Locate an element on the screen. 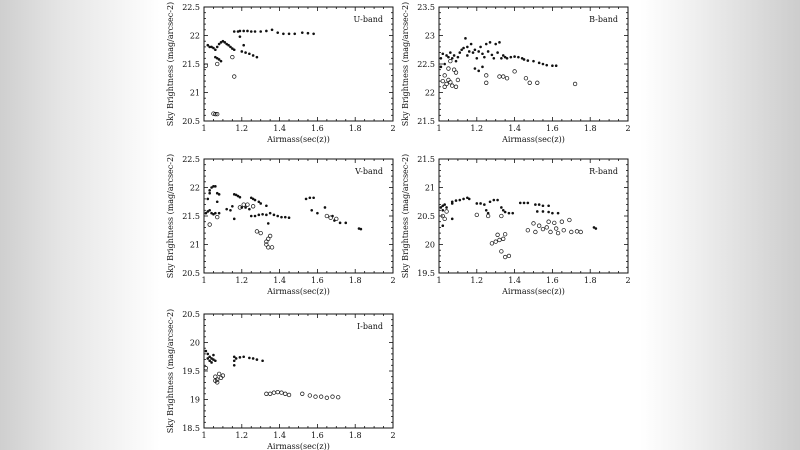 Image resolution: width=800 pixels, height=450 pixels. y-tick-label: 20.5 is located at coordinates (426, 216).